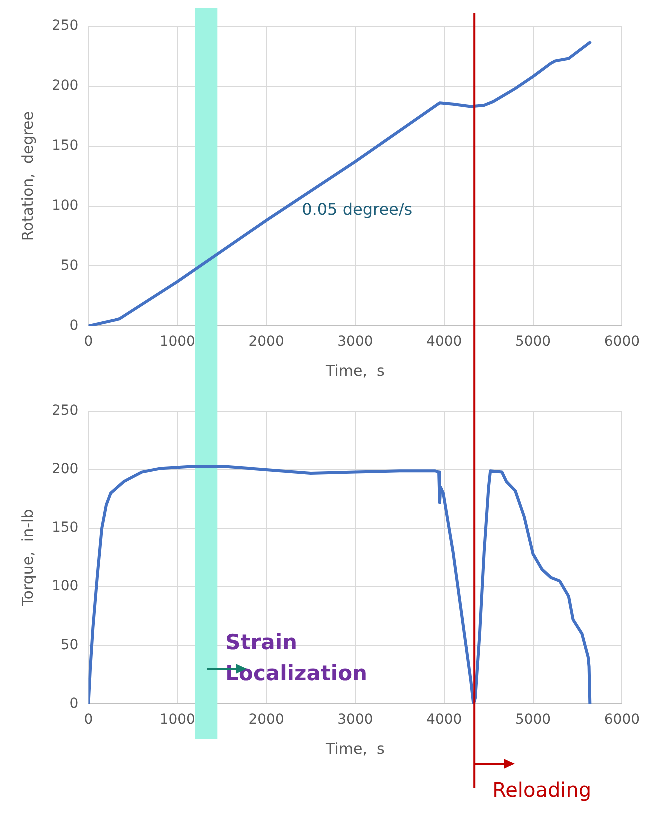 This screenshot has width=659, height=817. Describe the element at coordinates (297, 658) in the screenshot. I see `band-label: Strain Localization` at that location.